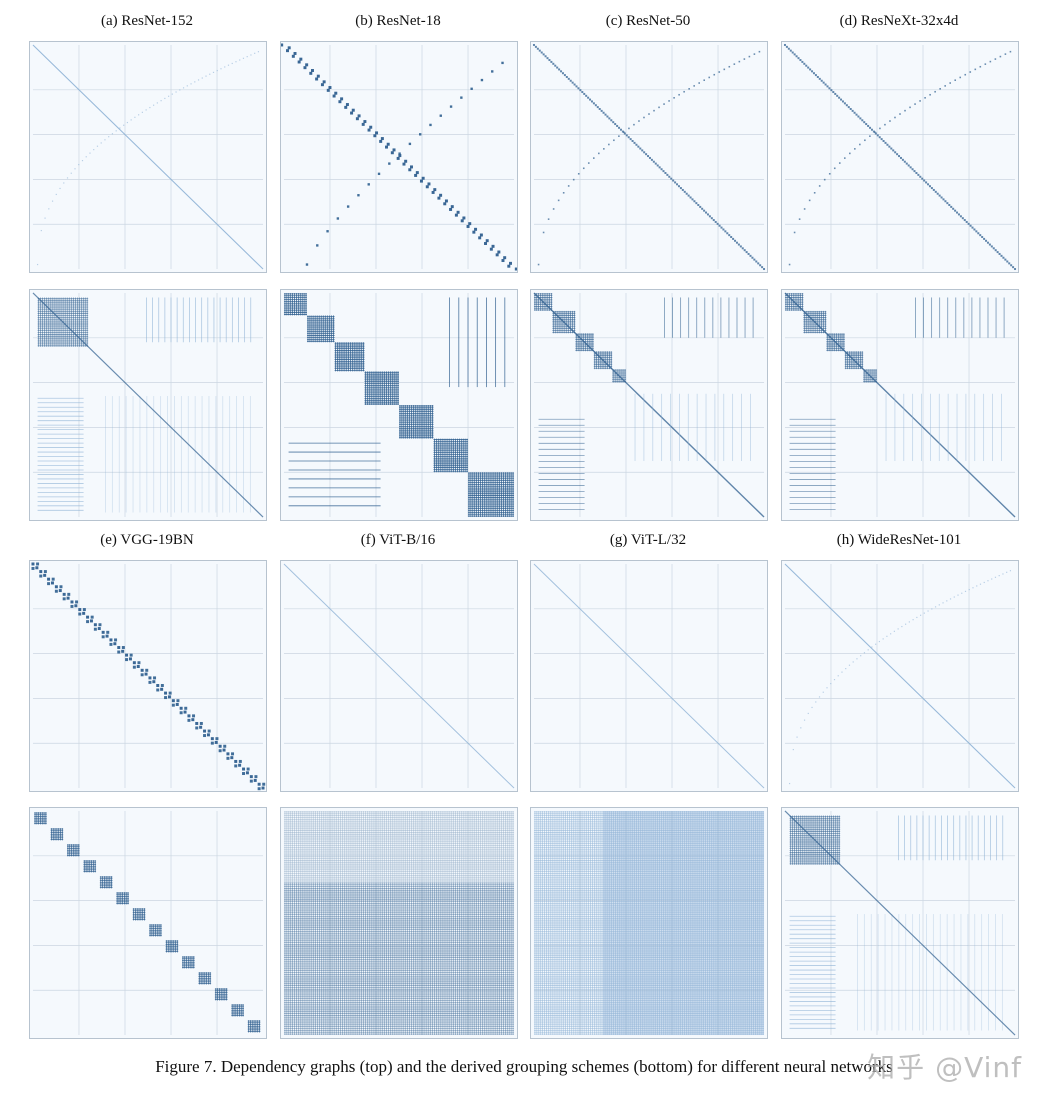 This screenshot has height=1110, width=1048. Describe the element at coordinates (148, 405) in the screenshot. I see `grouping-scheme-a` at that location.